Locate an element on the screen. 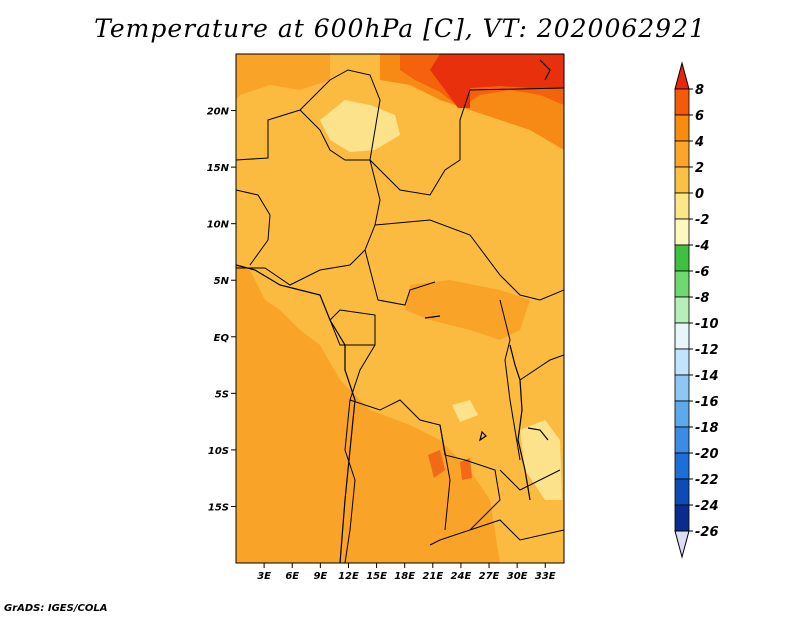 The image size is (800, 618). colorbar-arrow-top is located at coordinates (682, 75).